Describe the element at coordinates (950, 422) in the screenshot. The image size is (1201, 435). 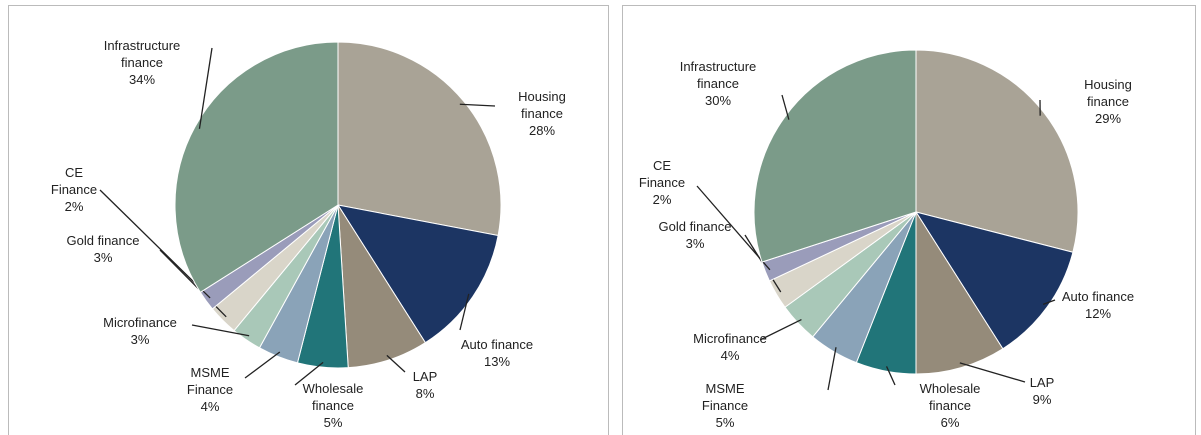
I see `slice-value-label: 6%` at that location.